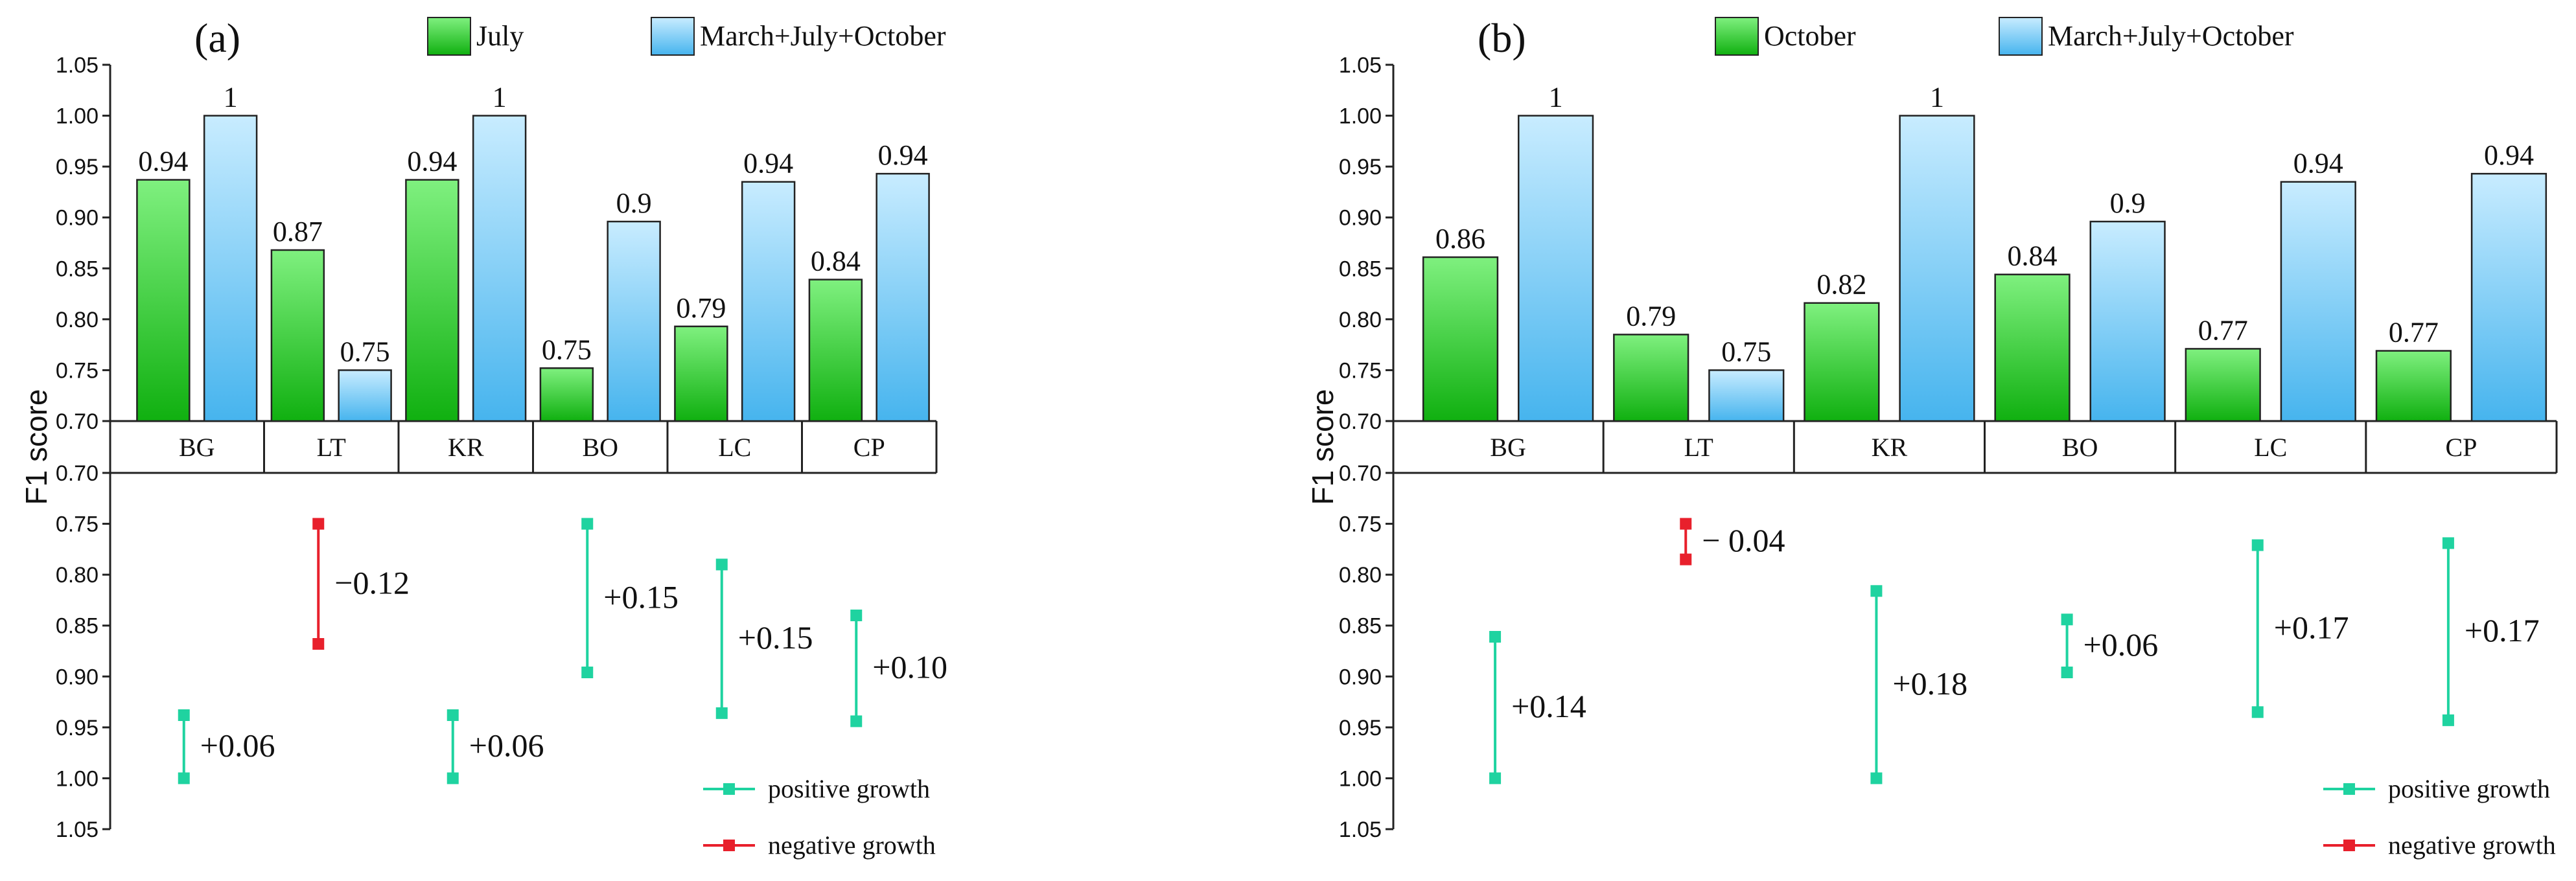  I want to click on bar-value-label: 0.77, so click(2414, 333).